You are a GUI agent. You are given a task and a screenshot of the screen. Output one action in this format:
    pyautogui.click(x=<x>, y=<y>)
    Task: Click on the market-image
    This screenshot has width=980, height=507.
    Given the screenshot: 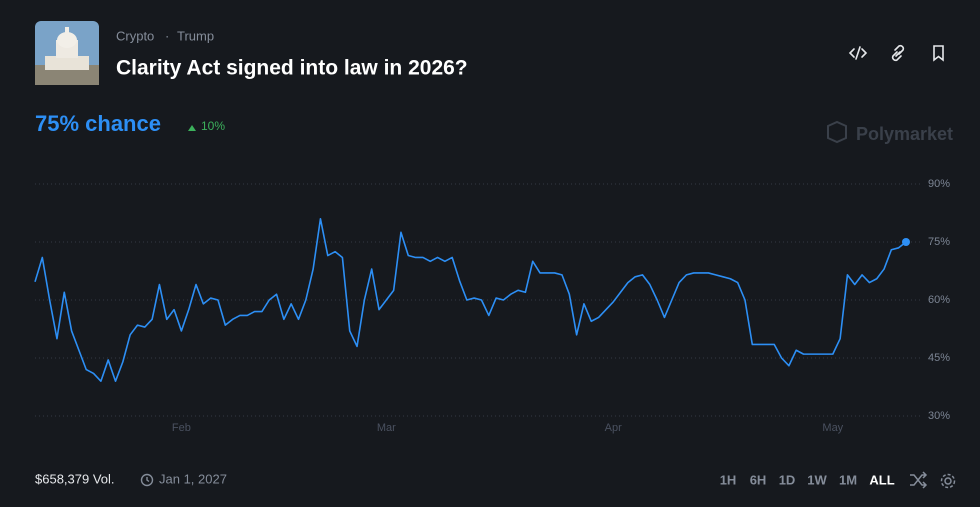 What is the action you would take?
    pyautogui.click(x=67, y=53)
    